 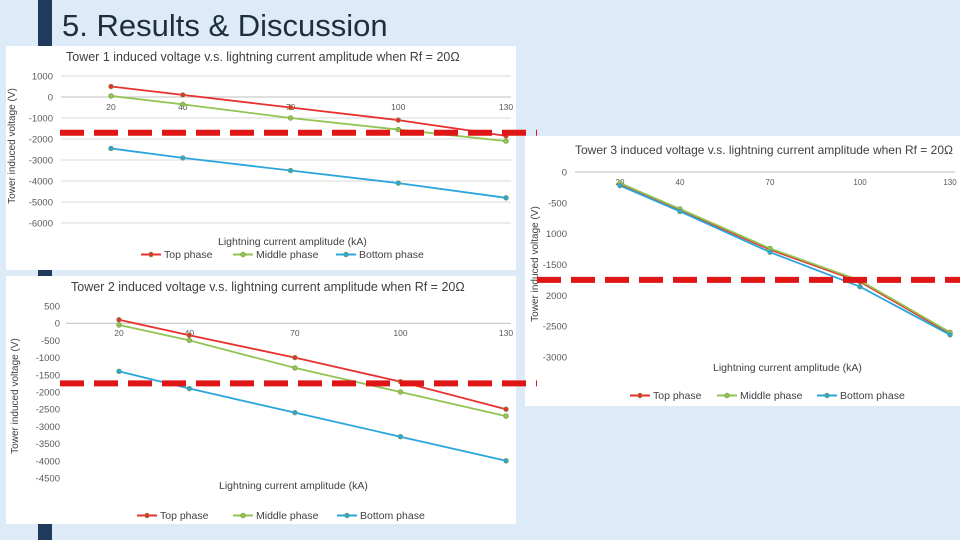 What do you see at coordinates (41, 224) in the screenshot?
I see `y-tick-label: -6000` at bounding box center [41, 224].